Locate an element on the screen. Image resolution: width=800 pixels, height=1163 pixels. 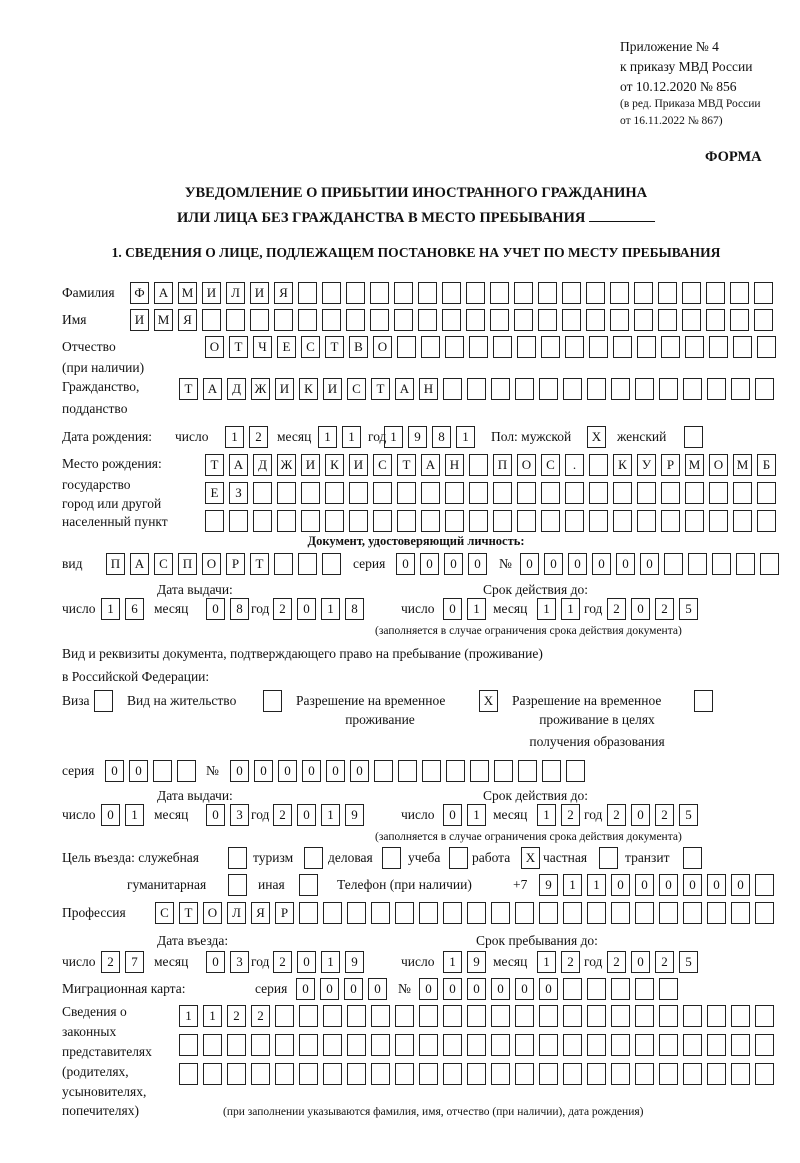
char-box: К is located at coordinates (622, 465).